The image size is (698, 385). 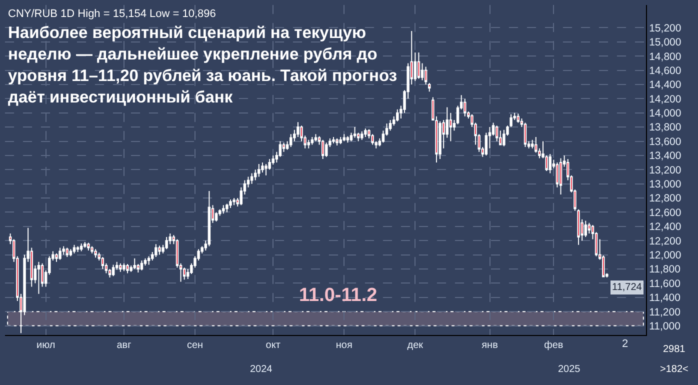 What do you see at coordinates (665, 241) in the screenshot?
I see `y-tick-label: 12,200` at bounding box center [665, 241].